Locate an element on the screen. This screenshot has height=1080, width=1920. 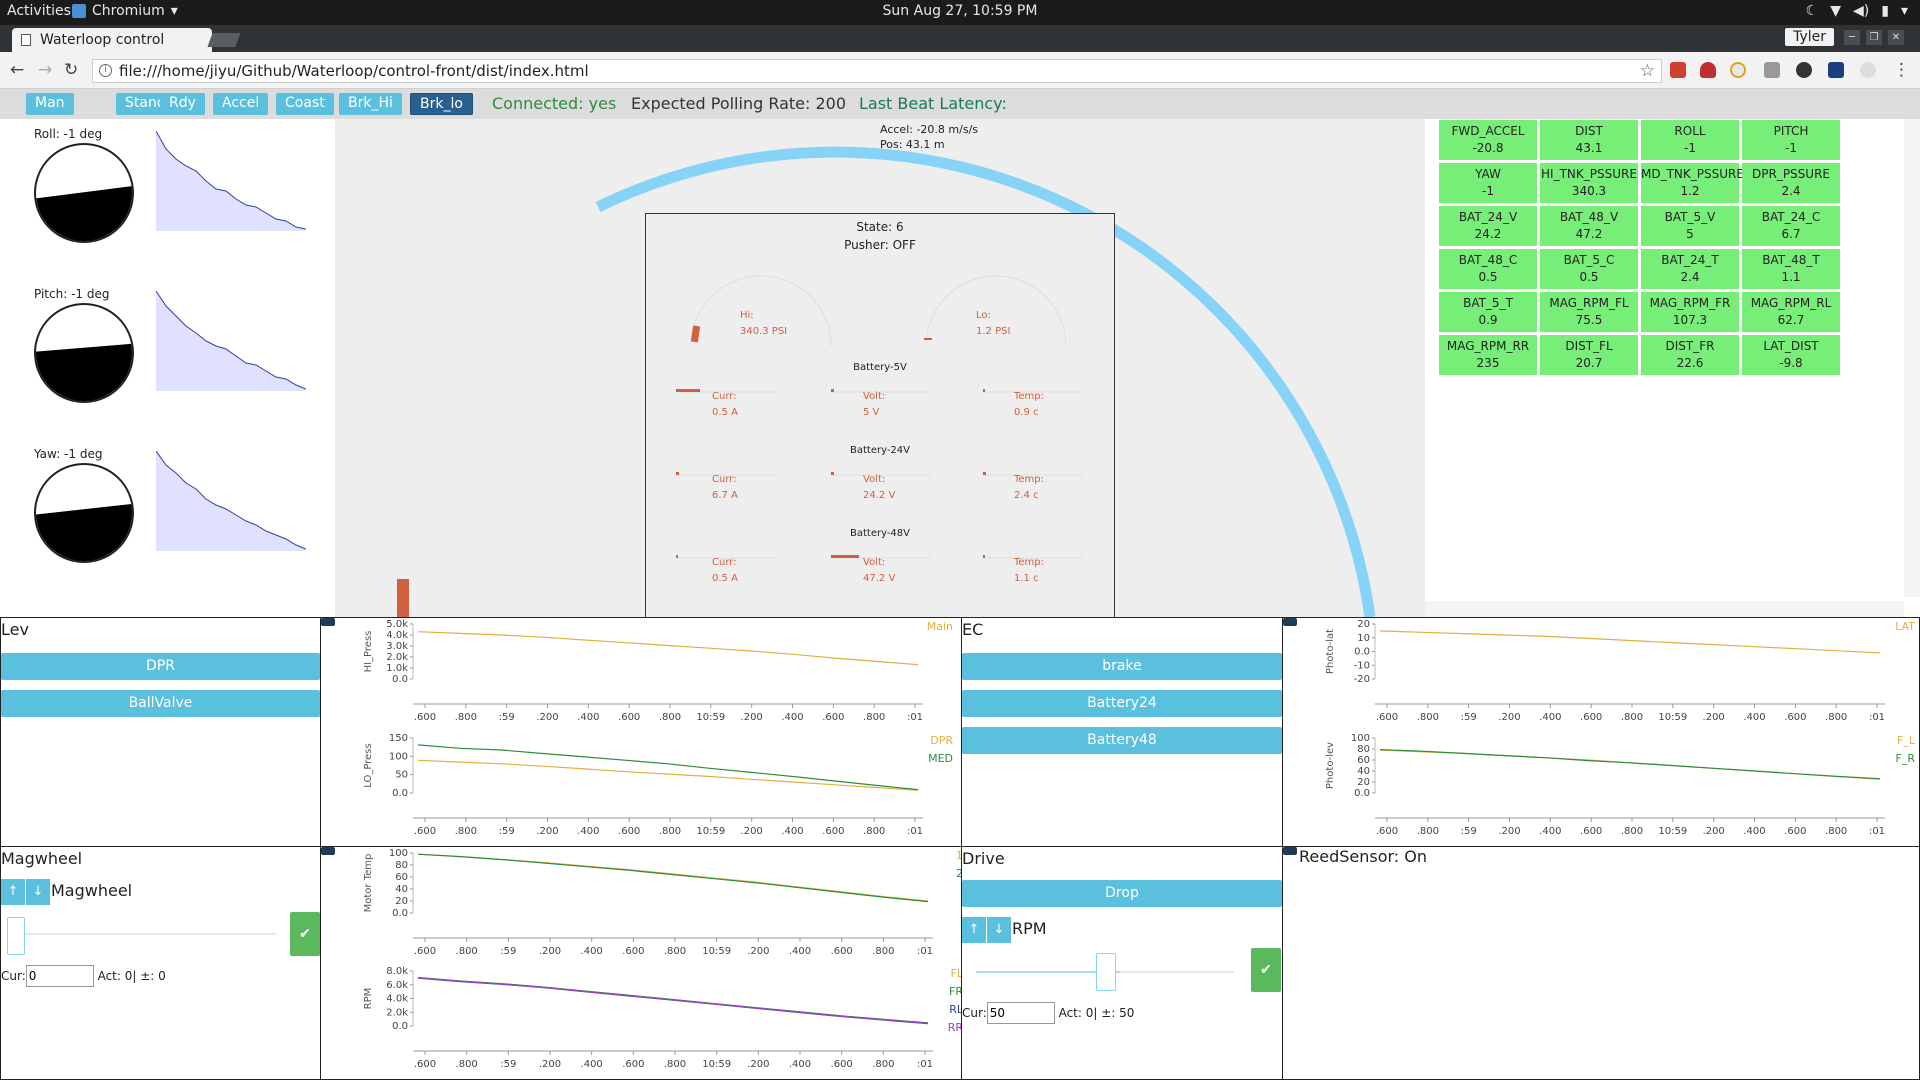
battery48-button: Battery48 is located at coordinates (1122, 740).